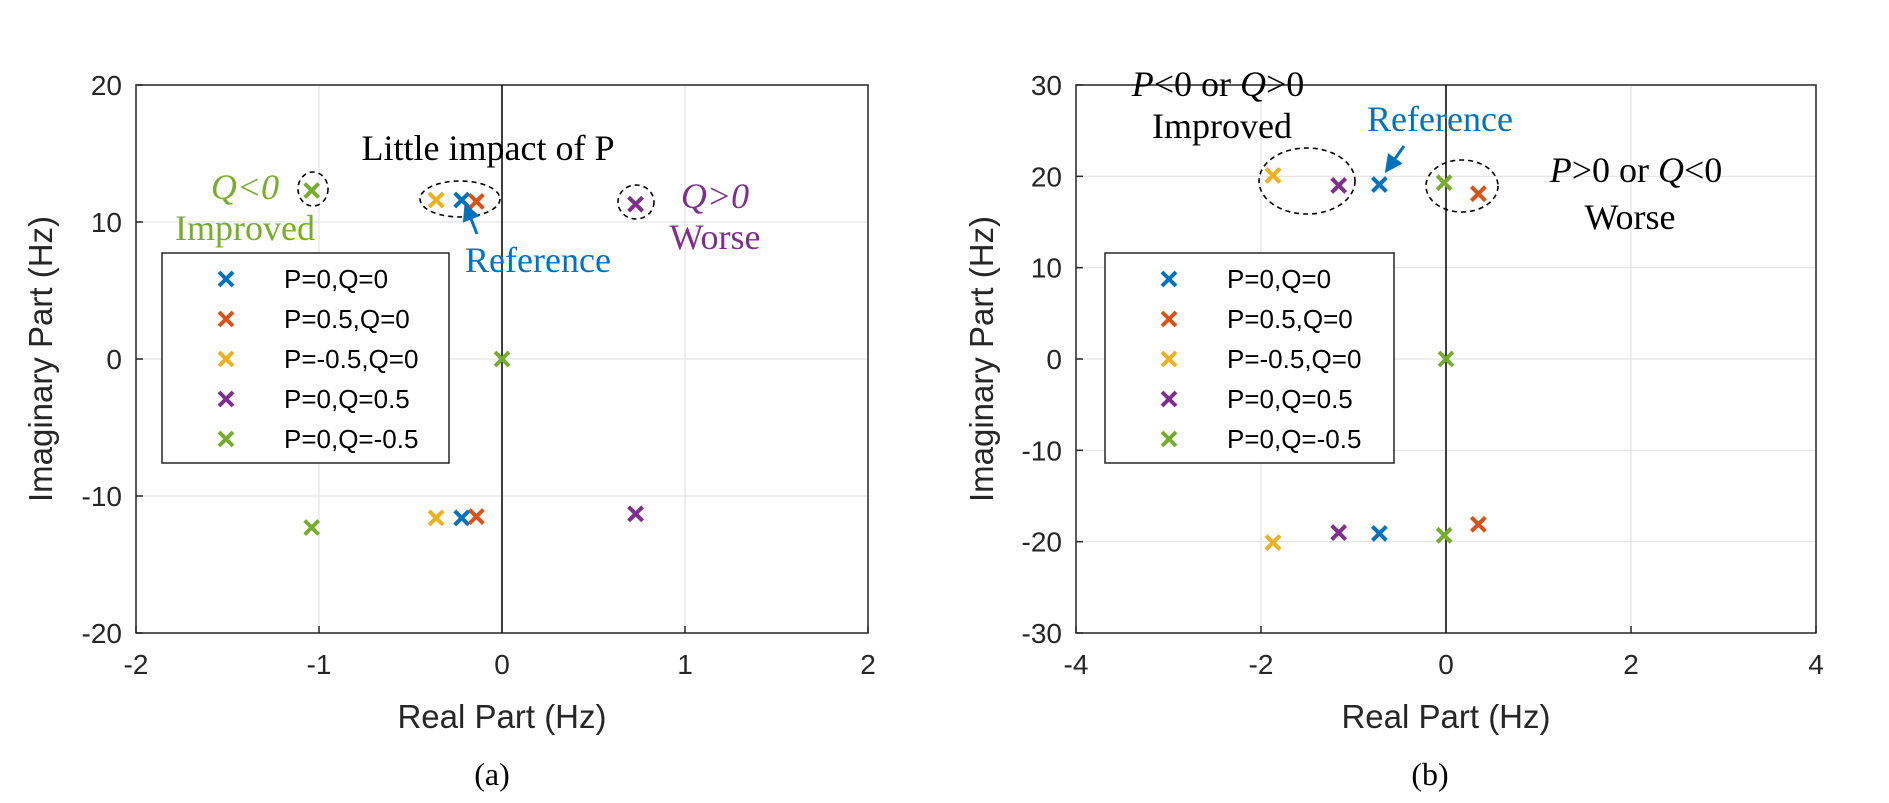  I want to click on ellipse-q-neg-a, so click(313, 189).